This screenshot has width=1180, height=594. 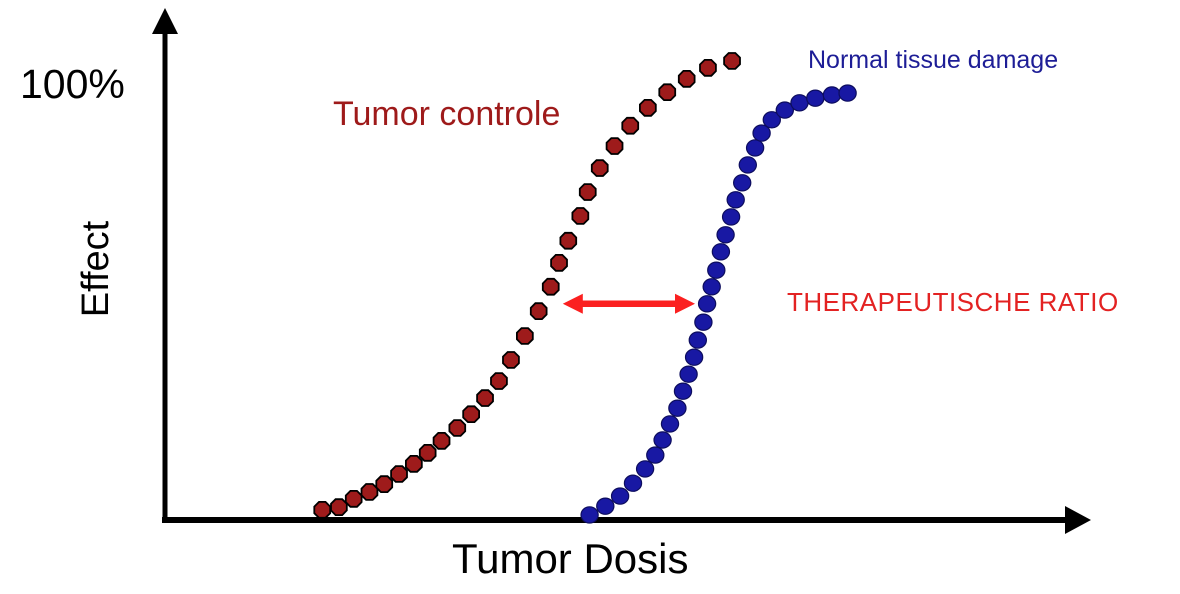 What do you see at coordinates (165, 21) in the screenshot?
I see `y-axis-arrowhead-icon` at bounding box center [165, 21].